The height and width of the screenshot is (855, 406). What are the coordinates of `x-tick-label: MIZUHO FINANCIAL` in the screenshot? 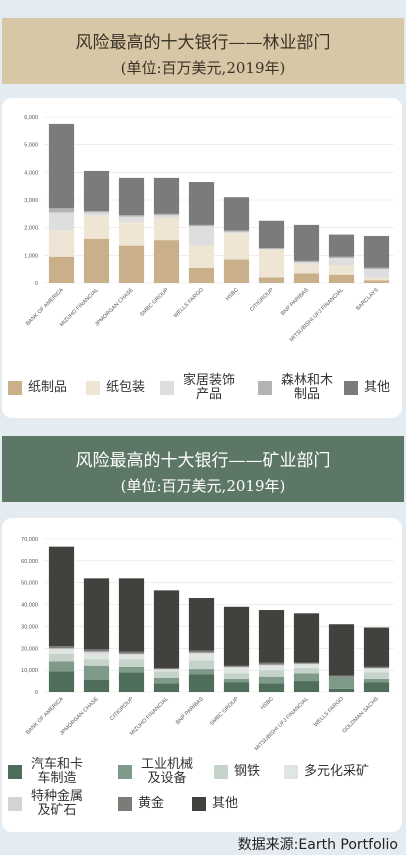 It's located at (149, 716).